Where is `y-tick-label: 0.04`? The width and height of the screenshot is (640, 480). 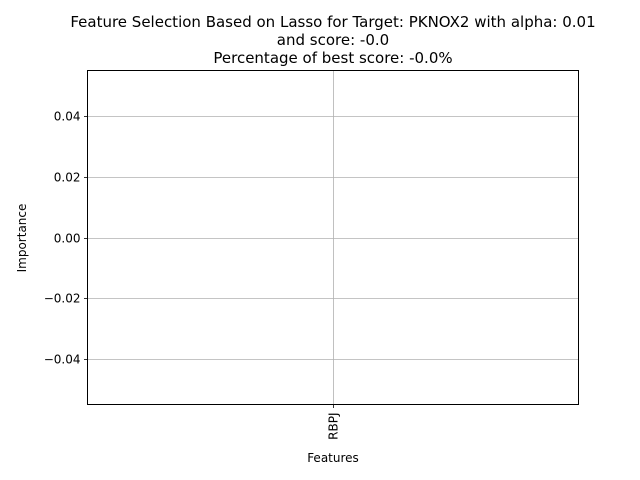 y-tick-label: 0.04 is located at coordinates (67, 117).